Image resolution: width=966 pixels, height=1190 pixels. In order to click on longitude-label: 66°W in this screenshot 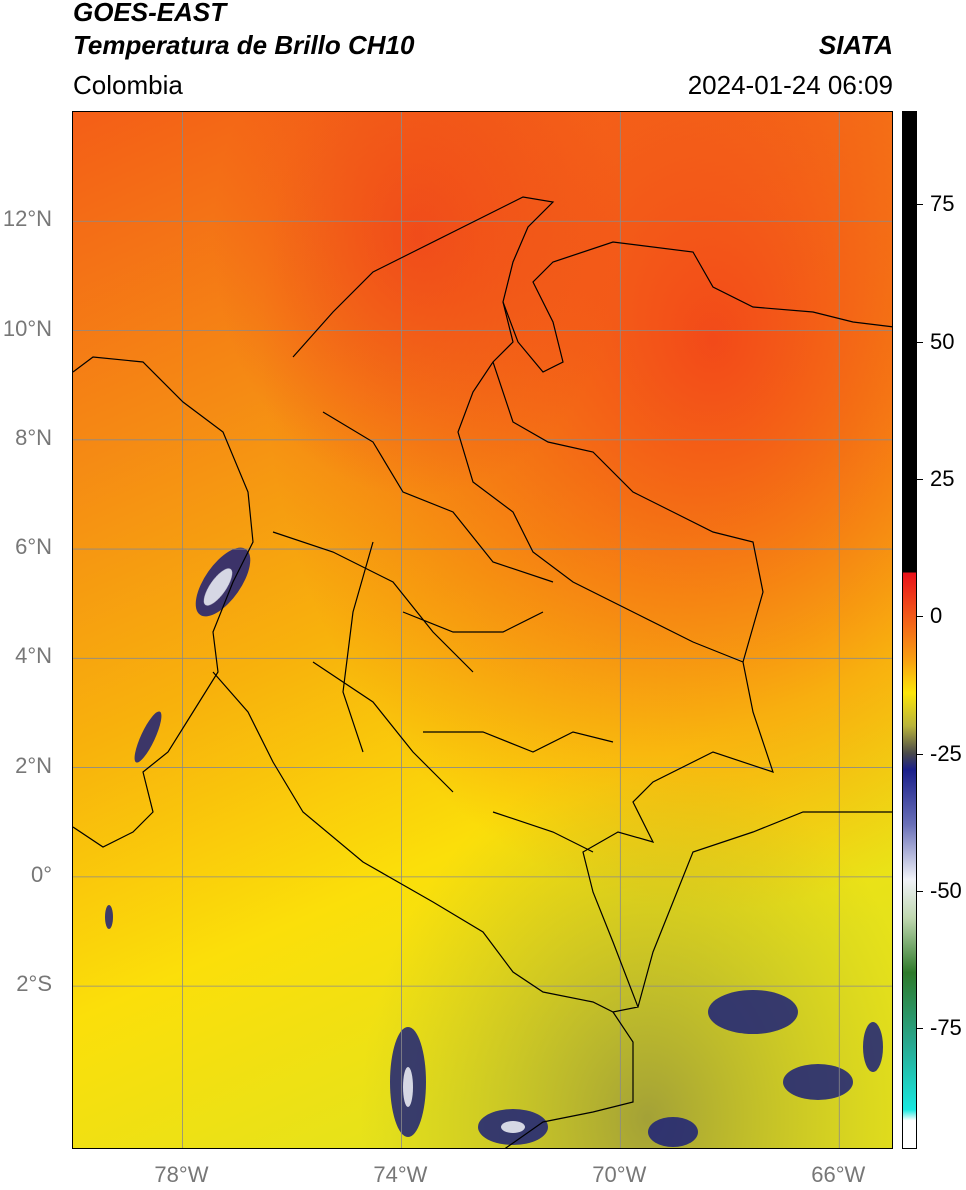, I will do `click(838, 1174)`.